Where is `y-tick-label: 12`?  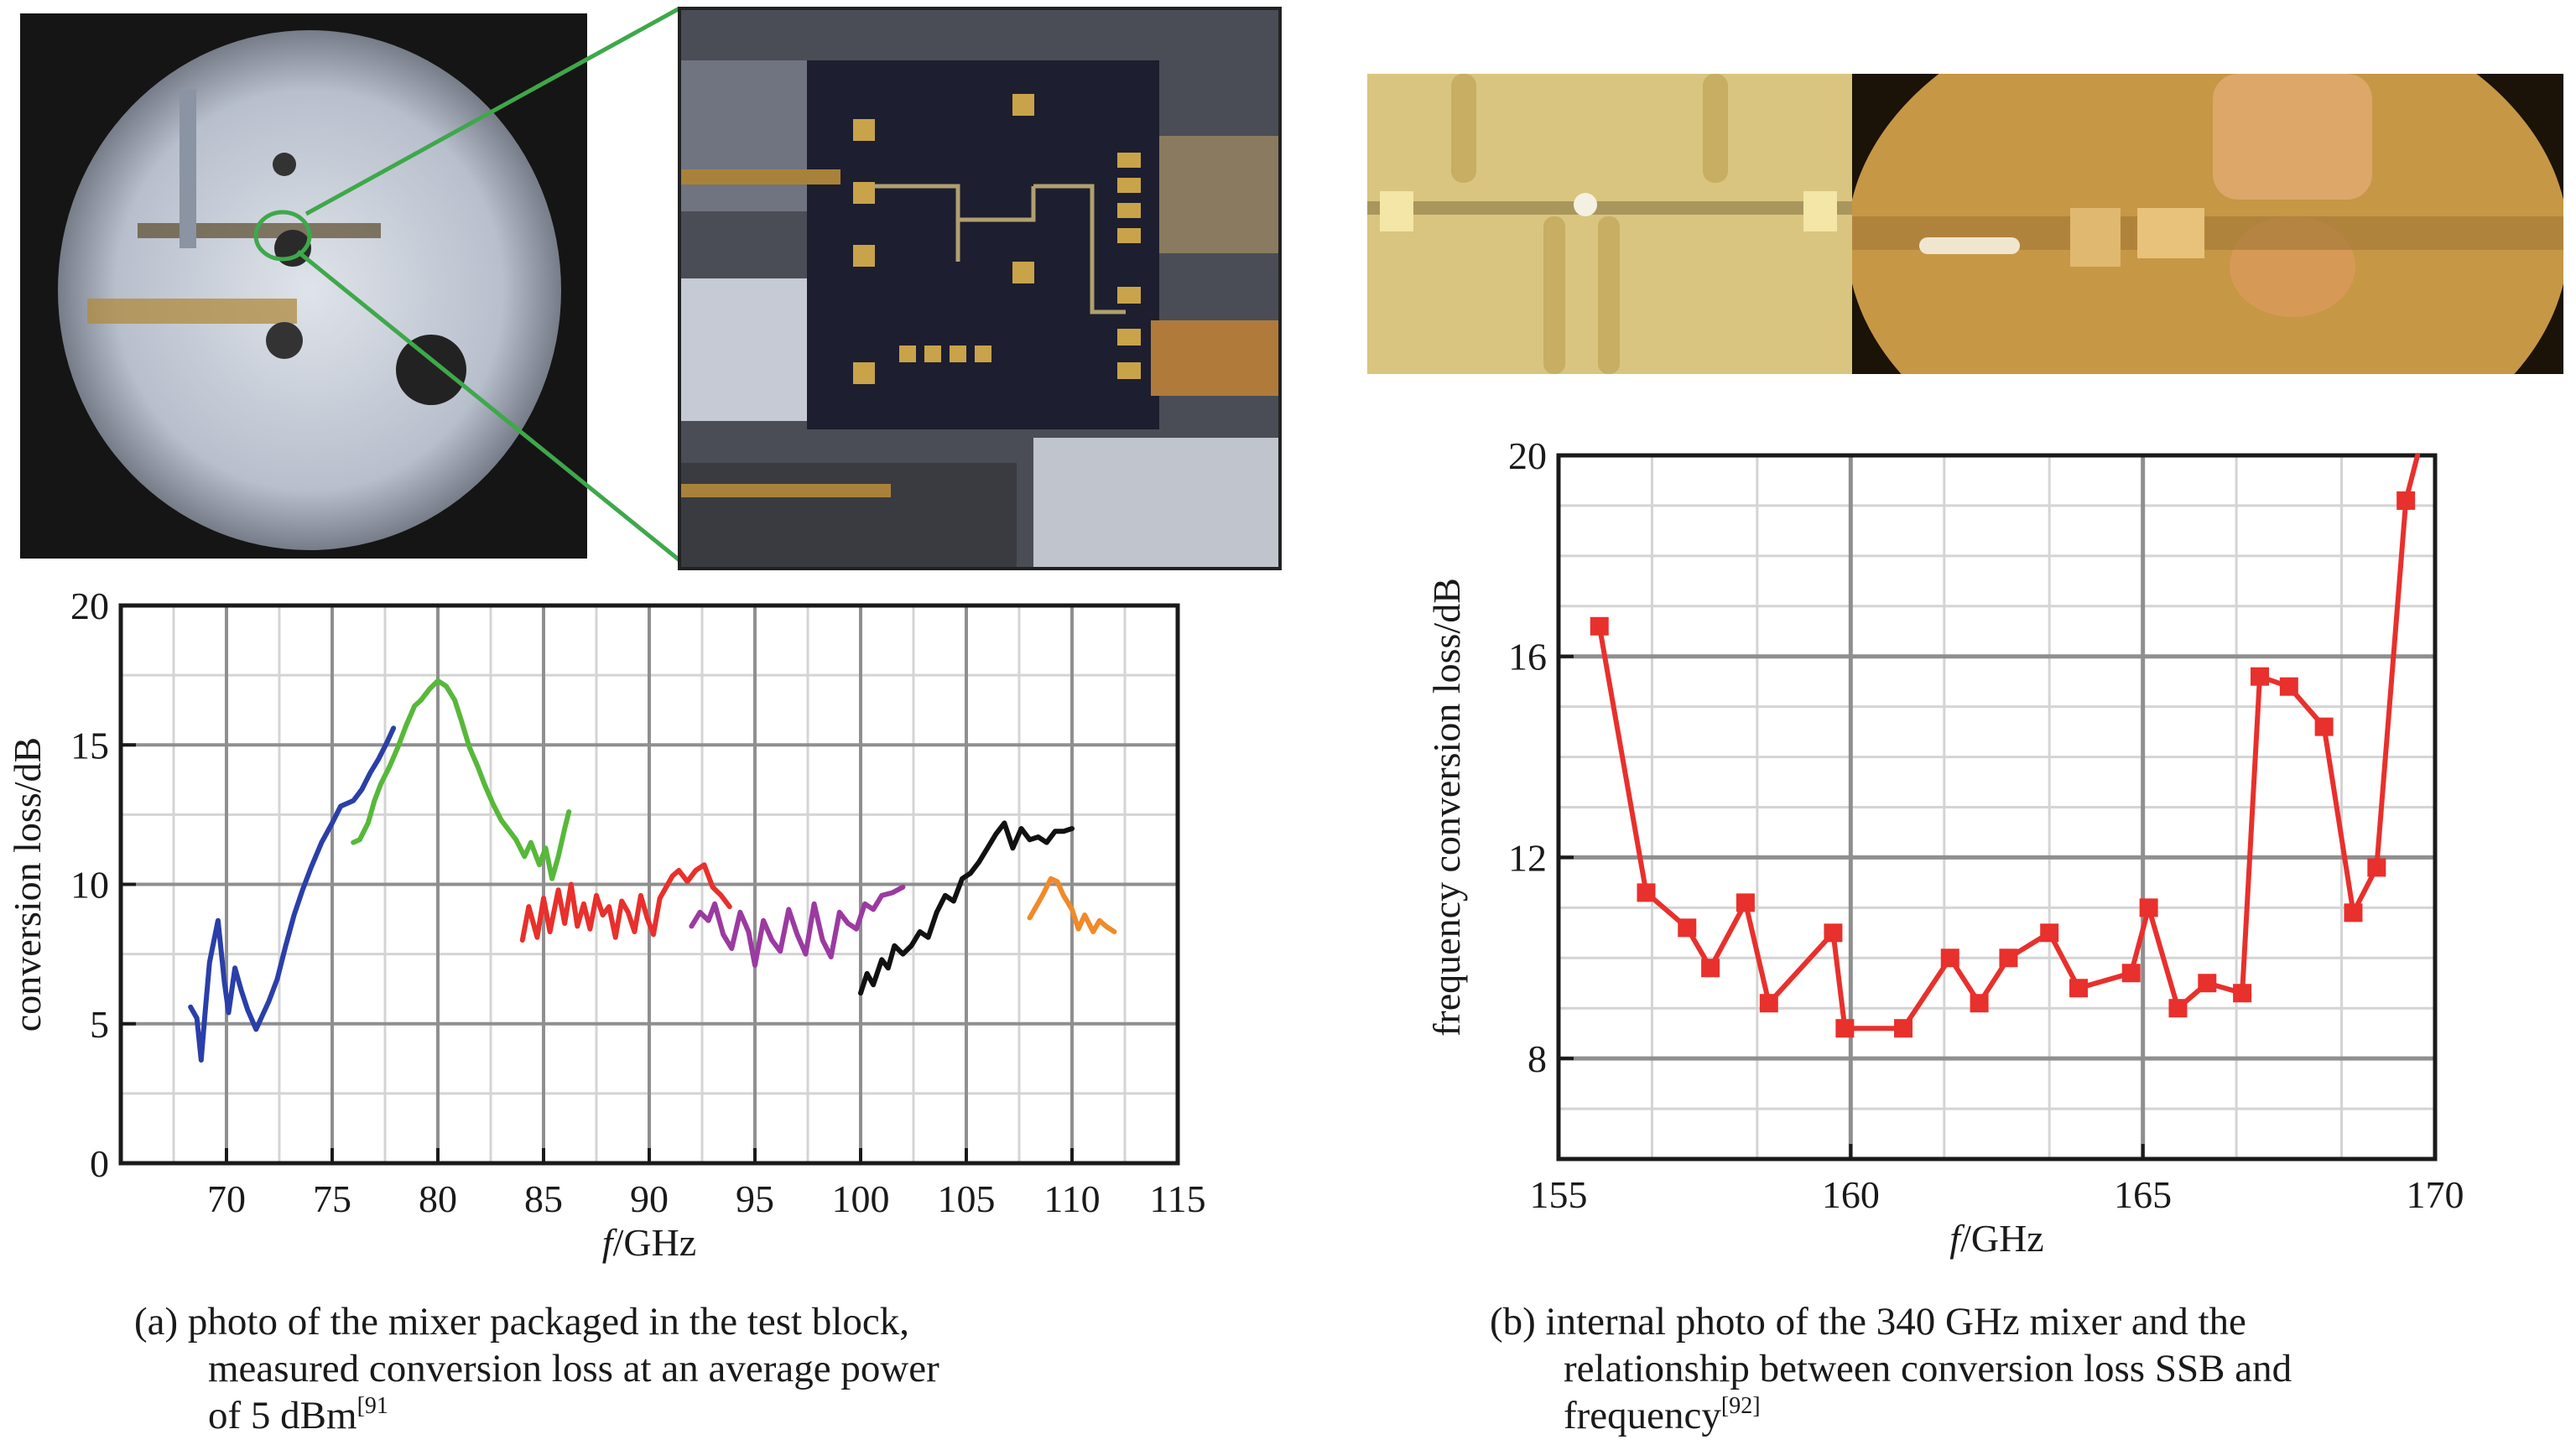 y-tick-label: 12 is located at coordinates (1527, 857).